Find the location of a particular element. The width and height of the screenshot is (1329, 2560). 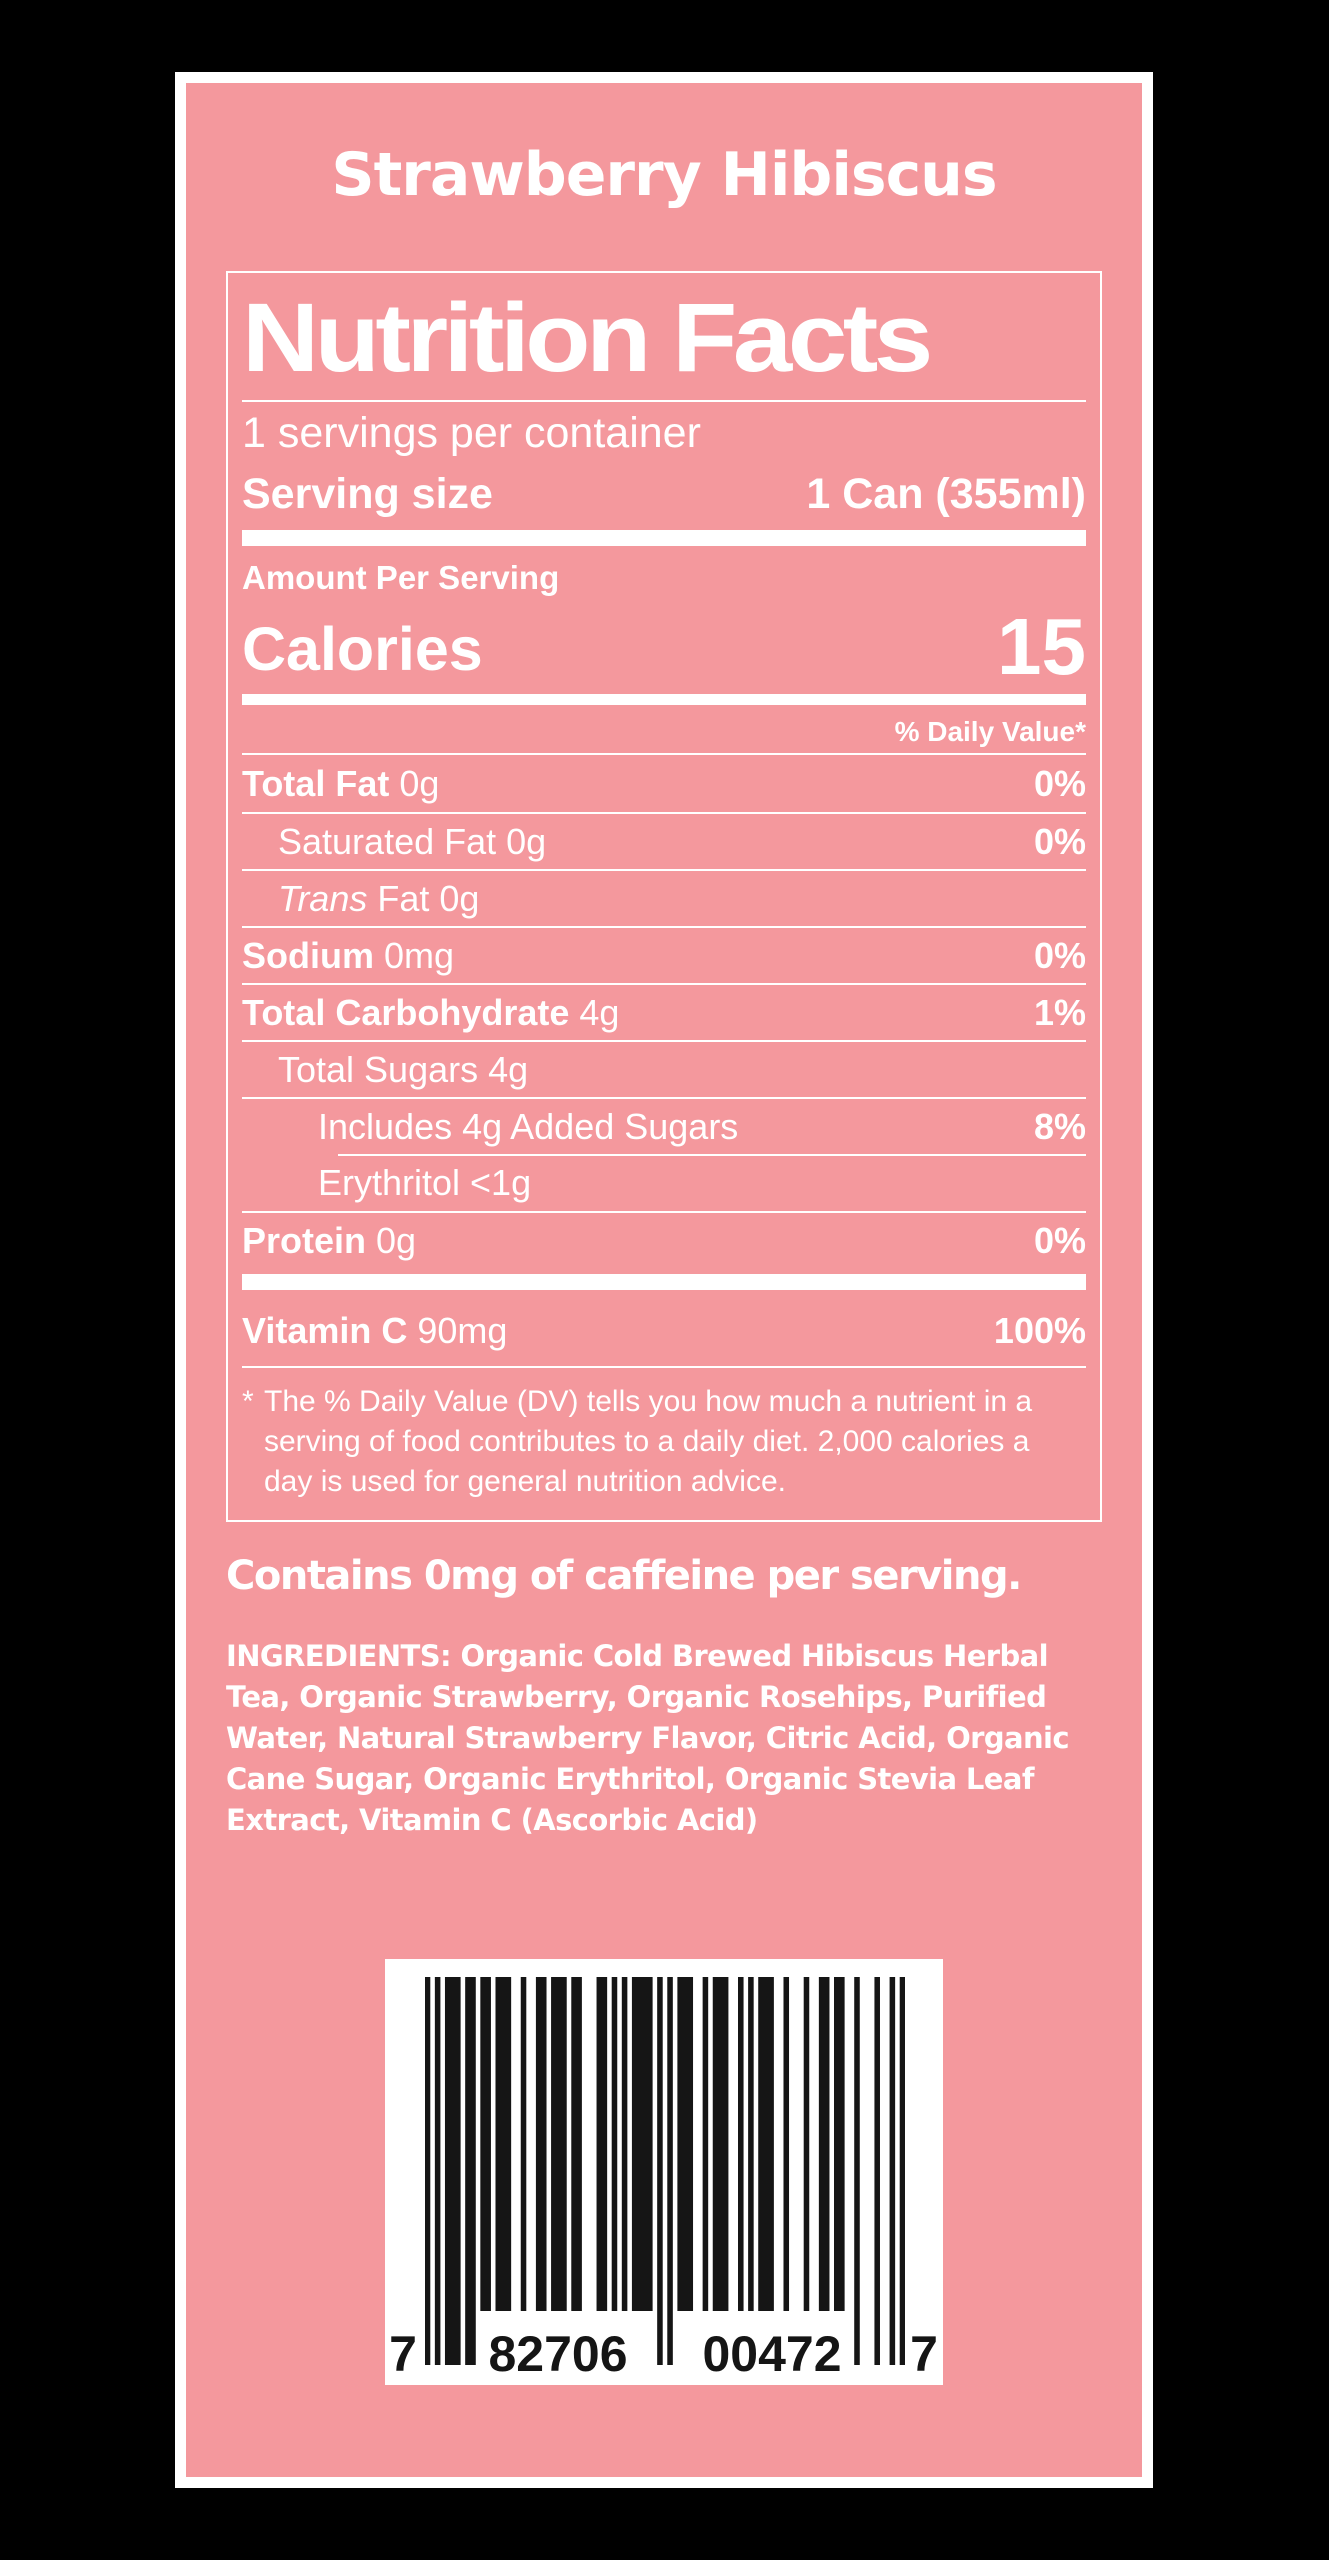

barcode: 7 82706 00472 7 is located at coordinates (664, 2172).